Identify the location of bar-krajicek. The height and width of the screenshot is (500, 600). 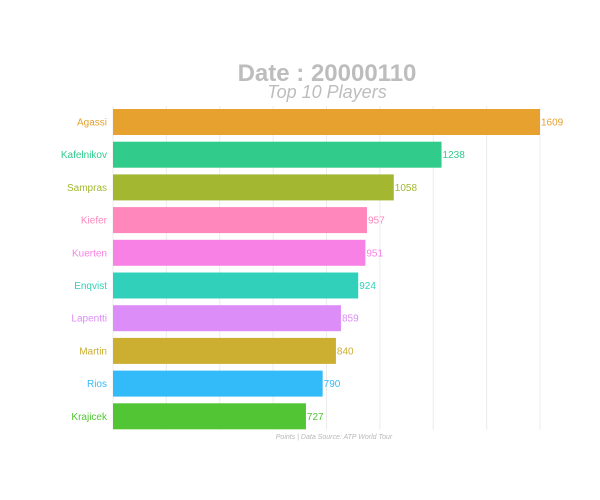
(209, 416).